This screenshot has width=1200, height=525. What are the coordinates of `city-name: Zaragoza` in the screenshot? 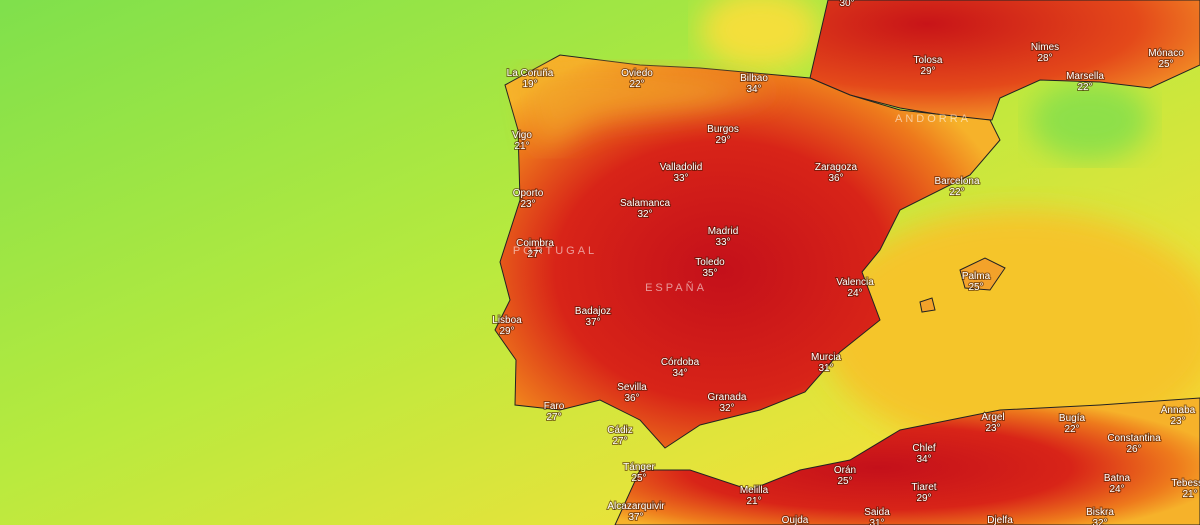 It's located at (836, 167).